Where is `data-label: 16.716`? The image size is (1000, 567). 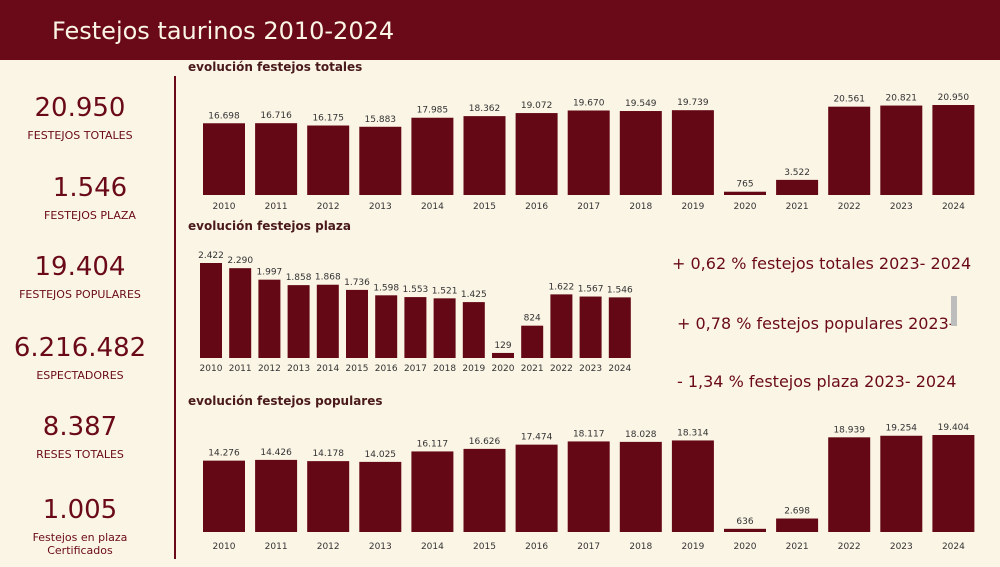 data-label: 16.716 is located at coordinates (276, 116).